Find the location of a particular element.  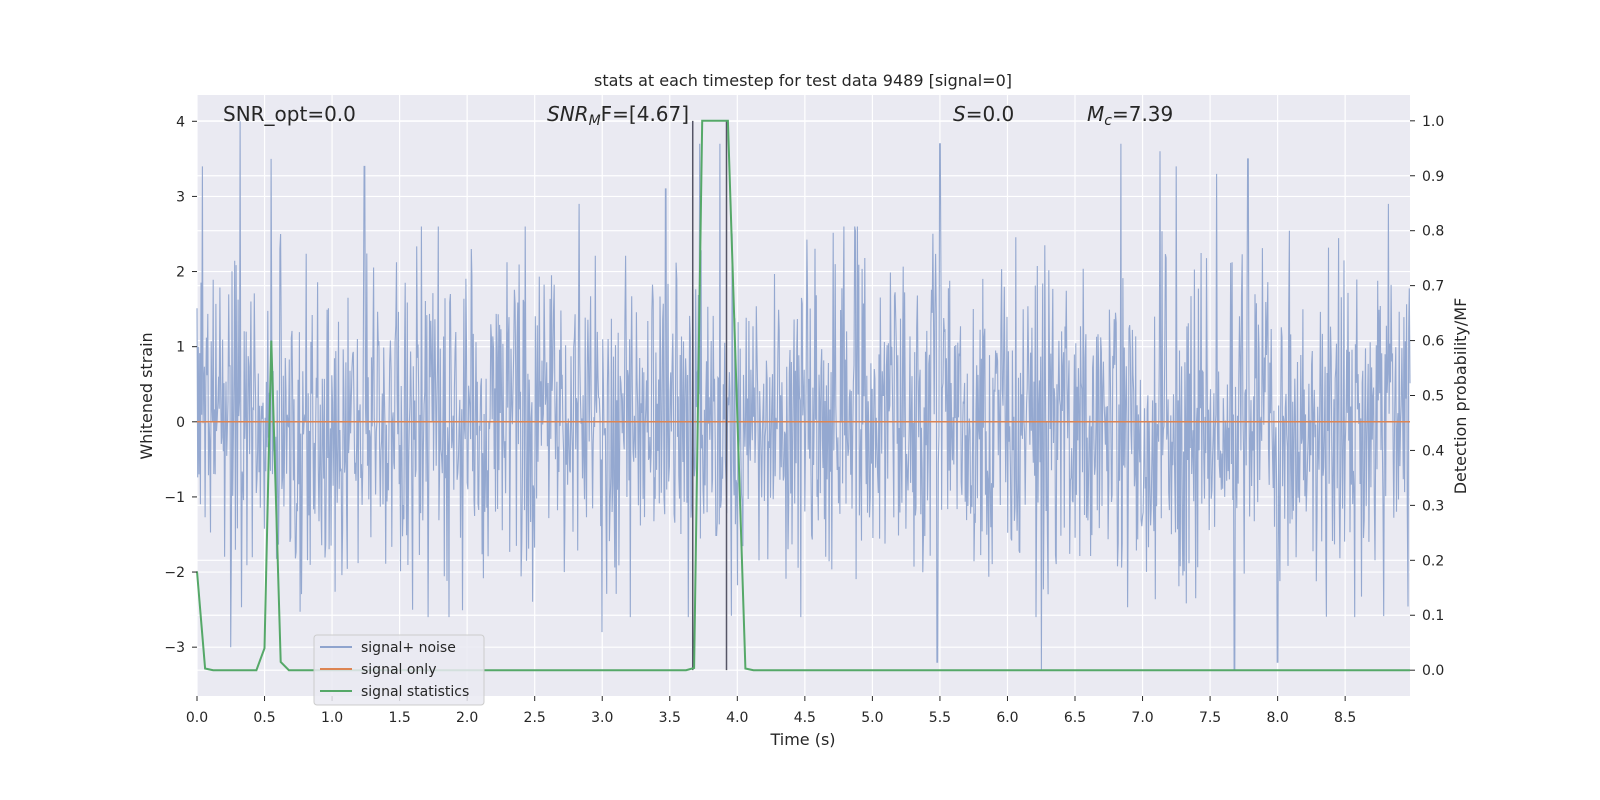

legend-box is located at coordinates (399, 670).